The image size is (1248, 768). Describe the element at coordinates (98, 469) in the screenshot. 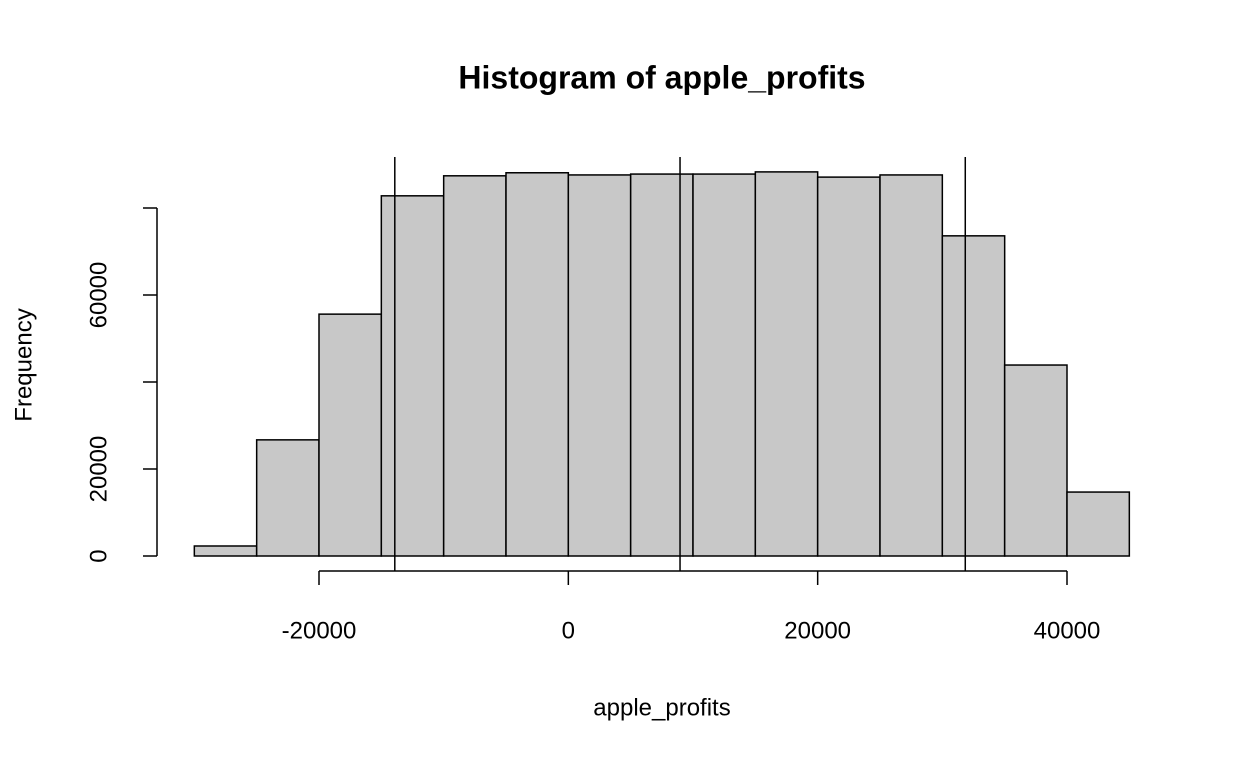

I see `y-tick-label: 20000` at that location.